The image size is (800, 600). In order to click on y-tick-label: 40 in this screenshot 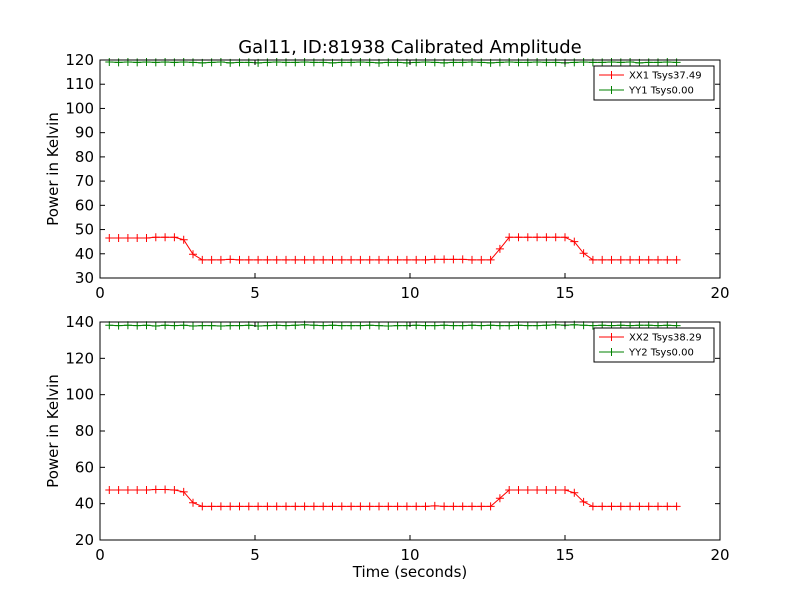, I will do `click(84, 504)`.